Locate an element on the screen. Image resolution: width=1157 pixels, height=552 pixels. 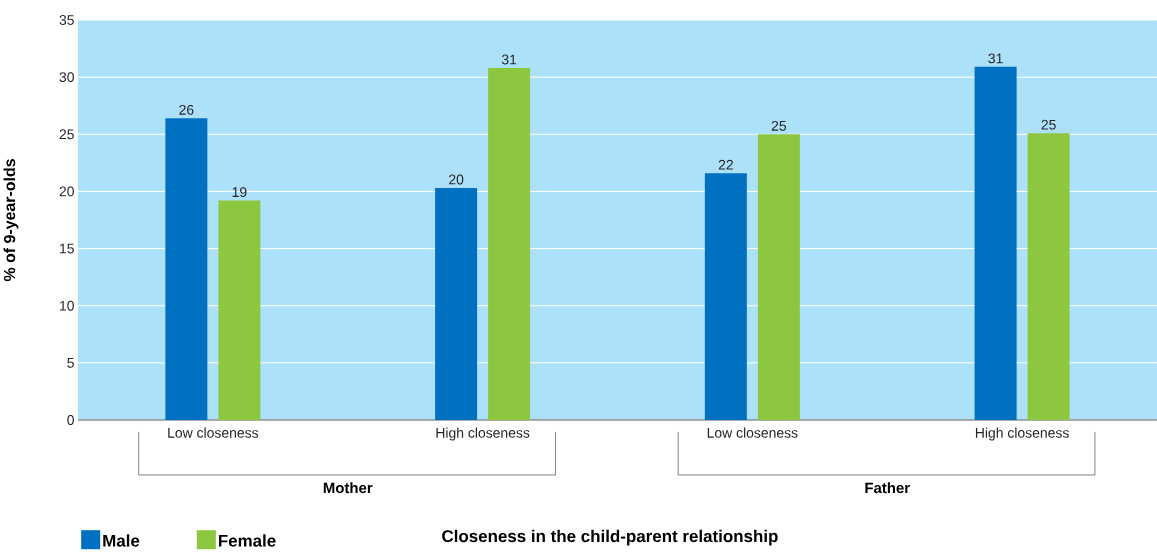
text: Closeness in the child-parent relationship is located at coordinates (610, 537).